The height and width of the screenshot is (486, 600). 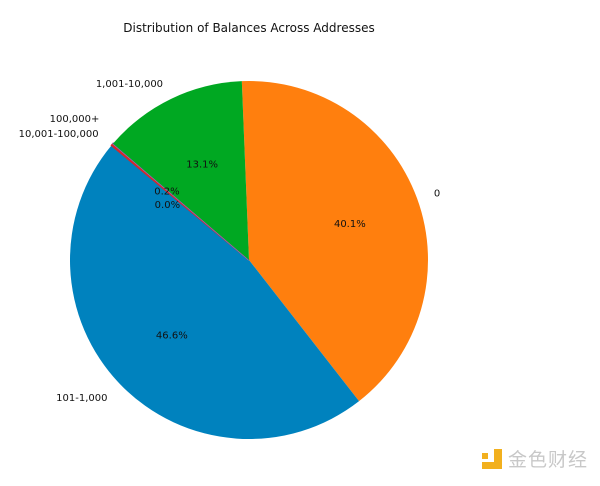 I want to click on slice-percent-3: 0.0%, so click(x=167, y=205).